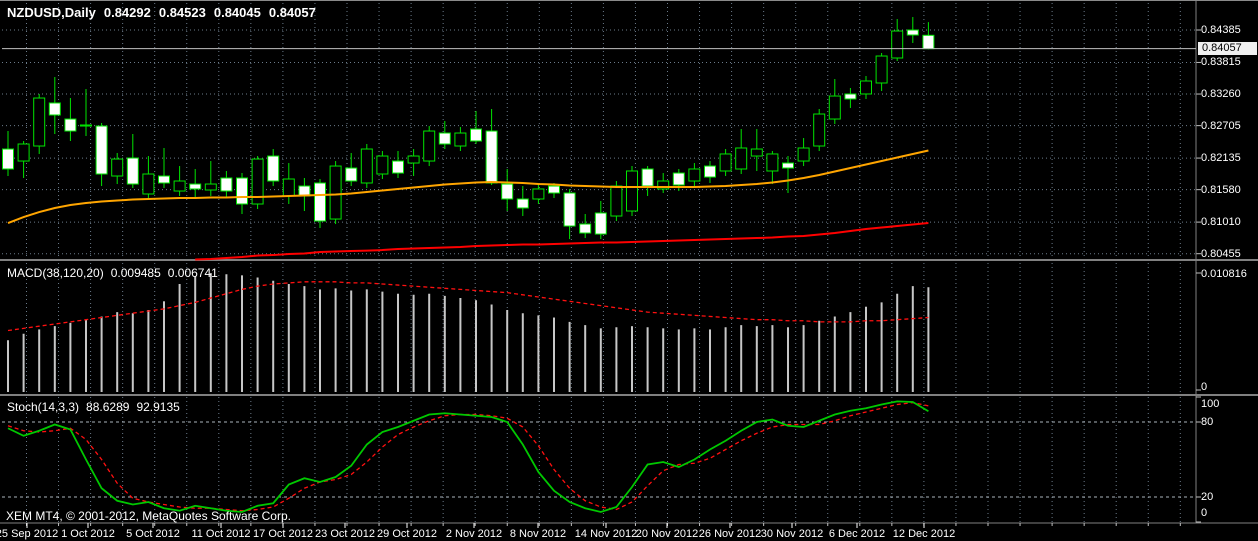 Image resolution: width=1258 pixels, height=541 pixels. What do you see at coordinates (182, 12) in the screenshot?
I see `high-value: 0.84523` at bounding box center [182, 12].